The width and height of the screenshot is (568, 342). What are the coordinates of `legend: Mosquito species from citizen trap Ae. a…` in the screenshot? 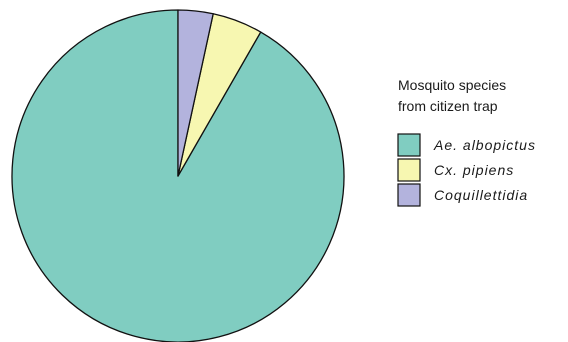 It's located at (466, 142).